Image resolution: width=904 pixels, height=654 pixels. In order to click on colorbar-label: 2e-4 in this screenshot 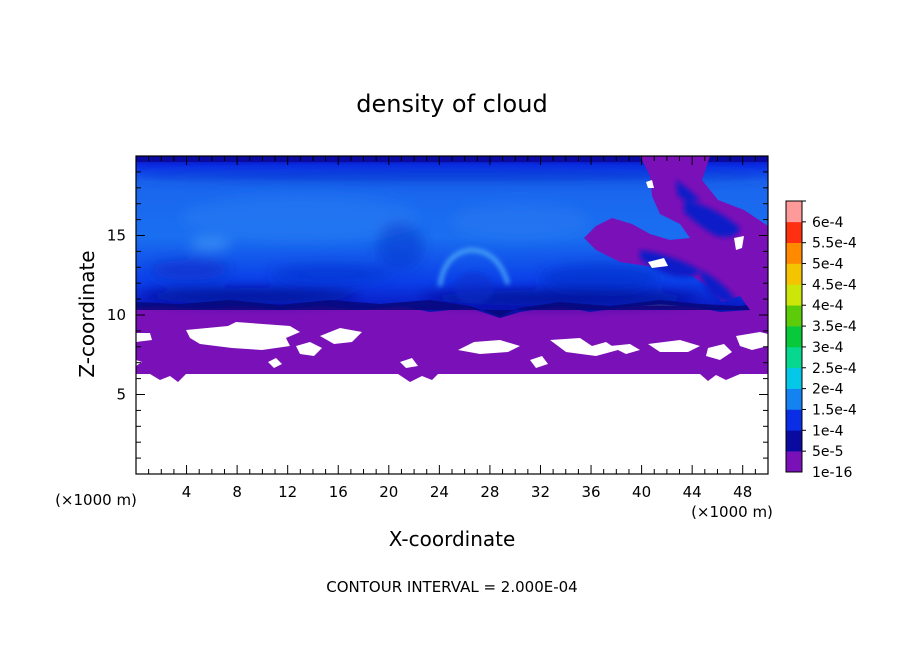, I will do `click(828, 390)`.